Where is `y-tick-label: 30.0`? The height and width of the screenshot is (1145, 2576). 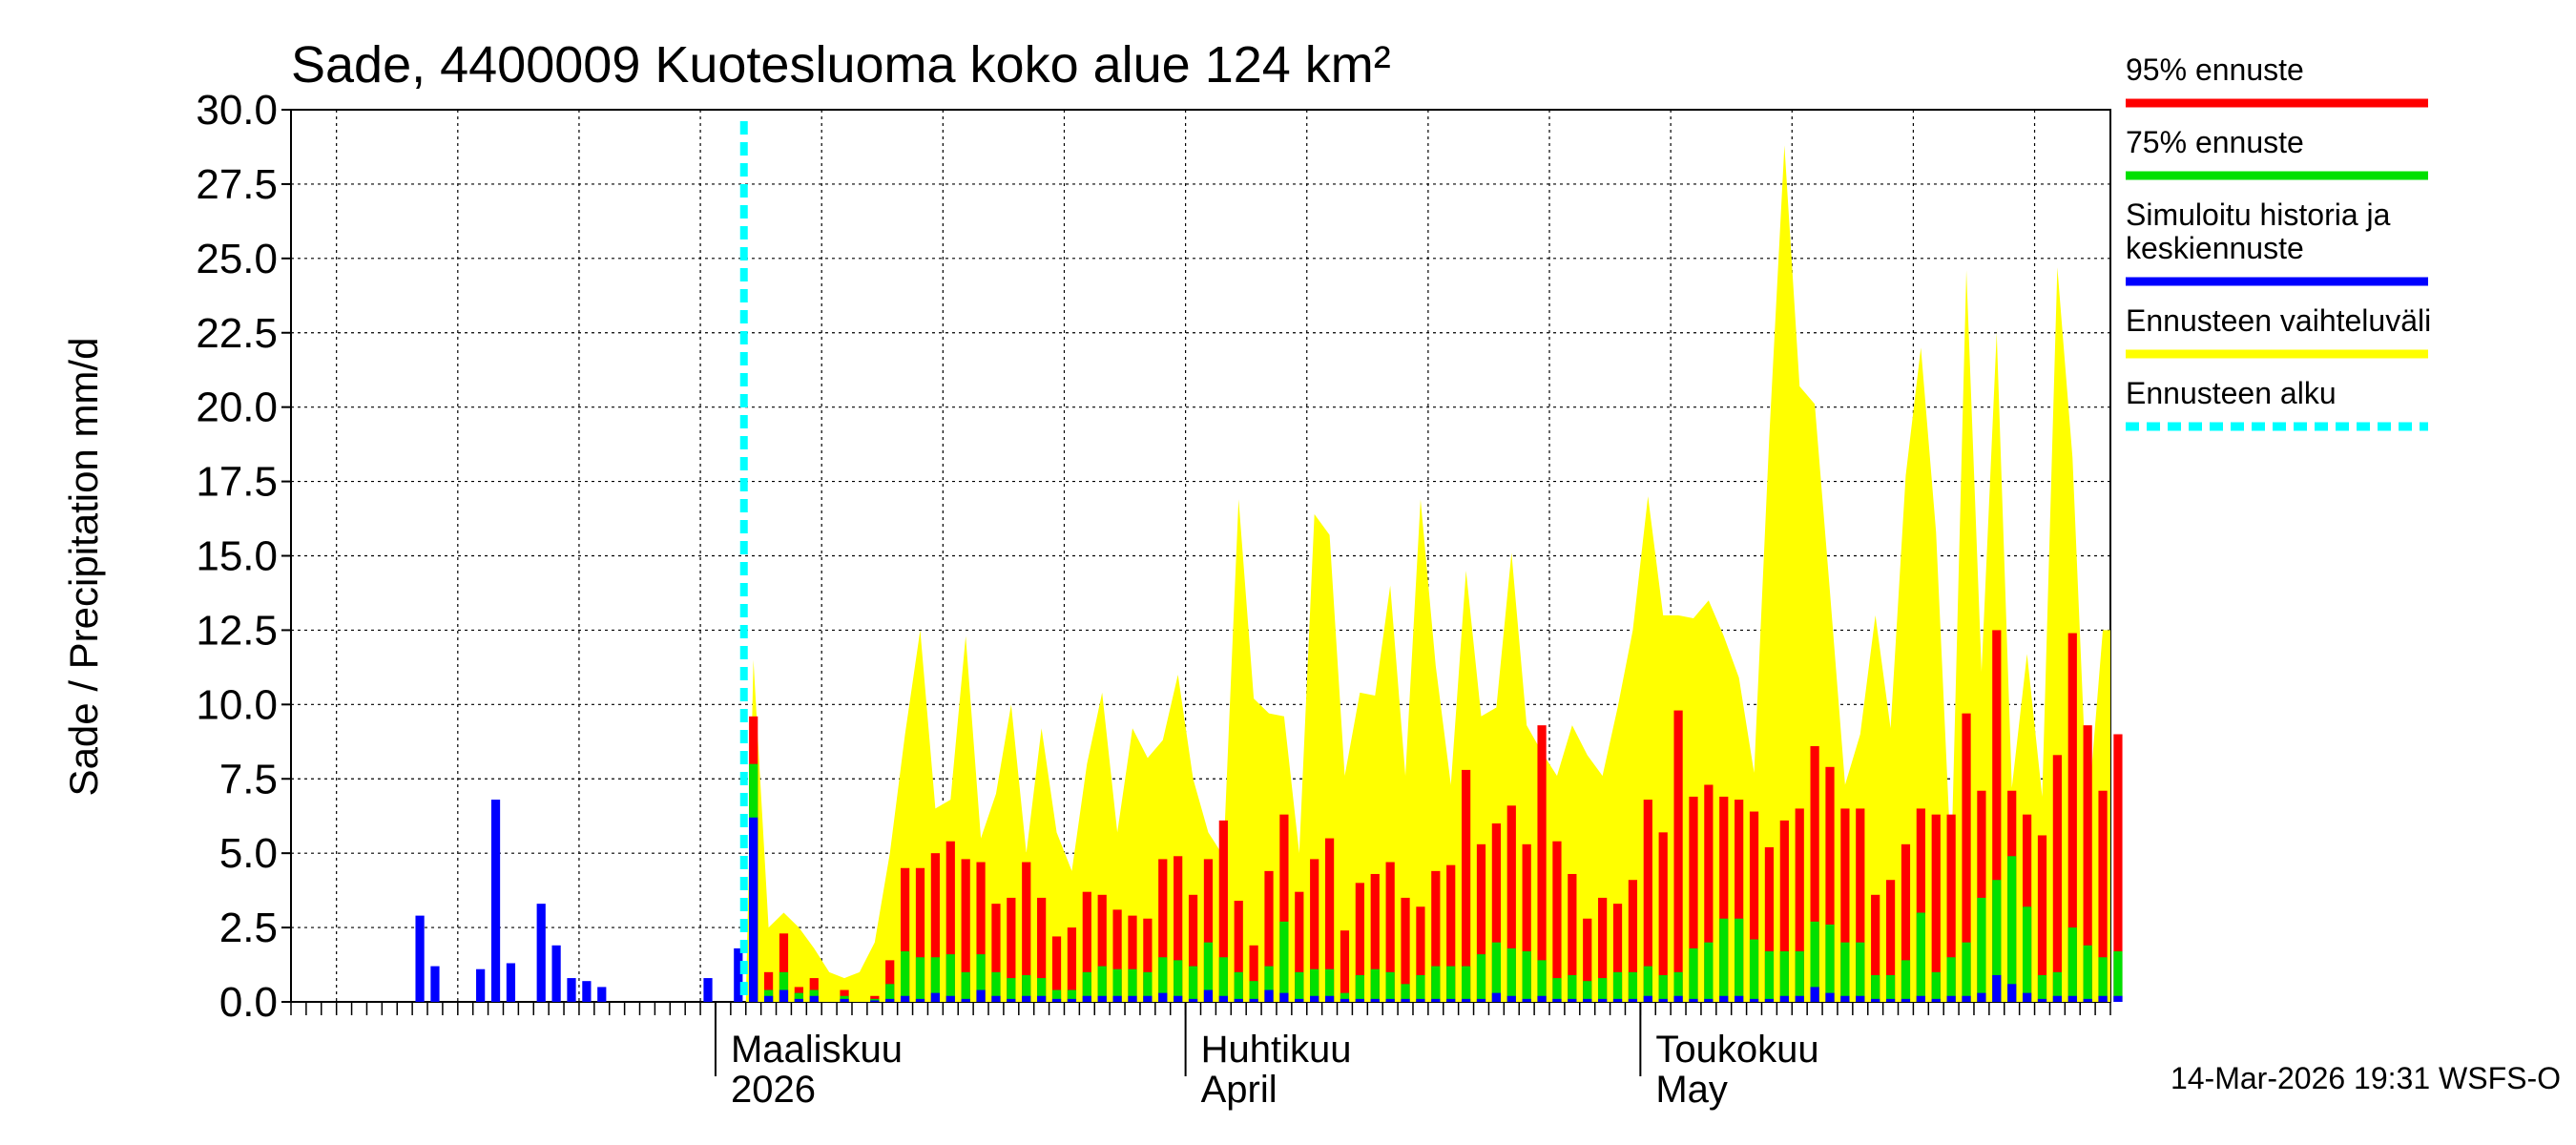 y-tick-label: 30.0 is located at coordinates (237, 110).